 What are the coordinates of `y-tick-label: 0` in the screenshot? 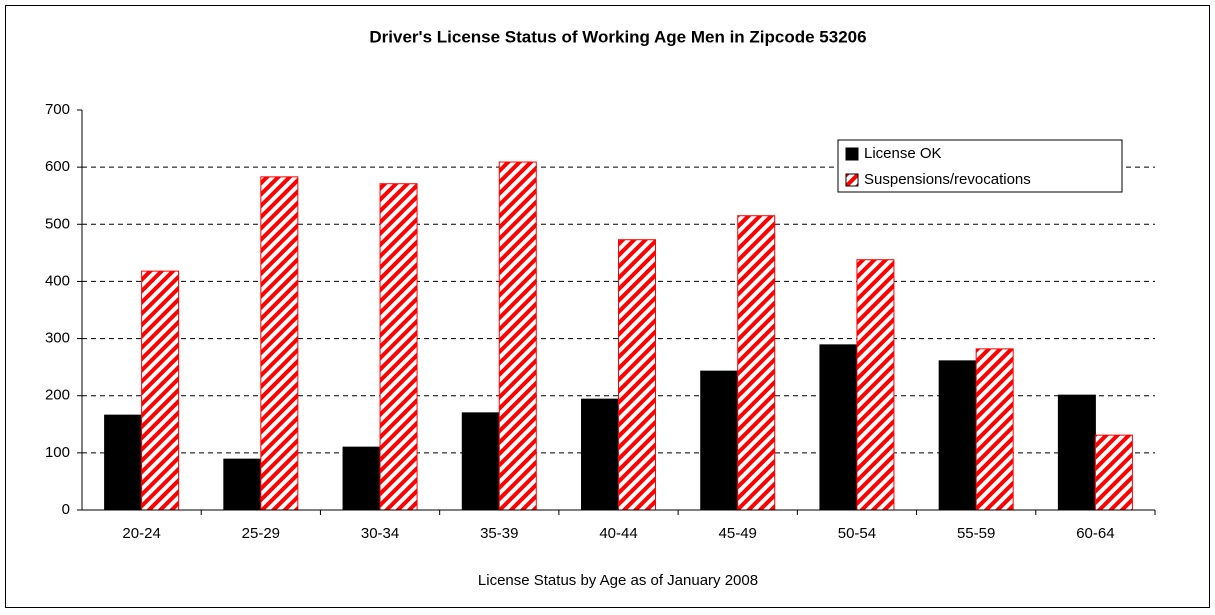 It's located at (66, 509).